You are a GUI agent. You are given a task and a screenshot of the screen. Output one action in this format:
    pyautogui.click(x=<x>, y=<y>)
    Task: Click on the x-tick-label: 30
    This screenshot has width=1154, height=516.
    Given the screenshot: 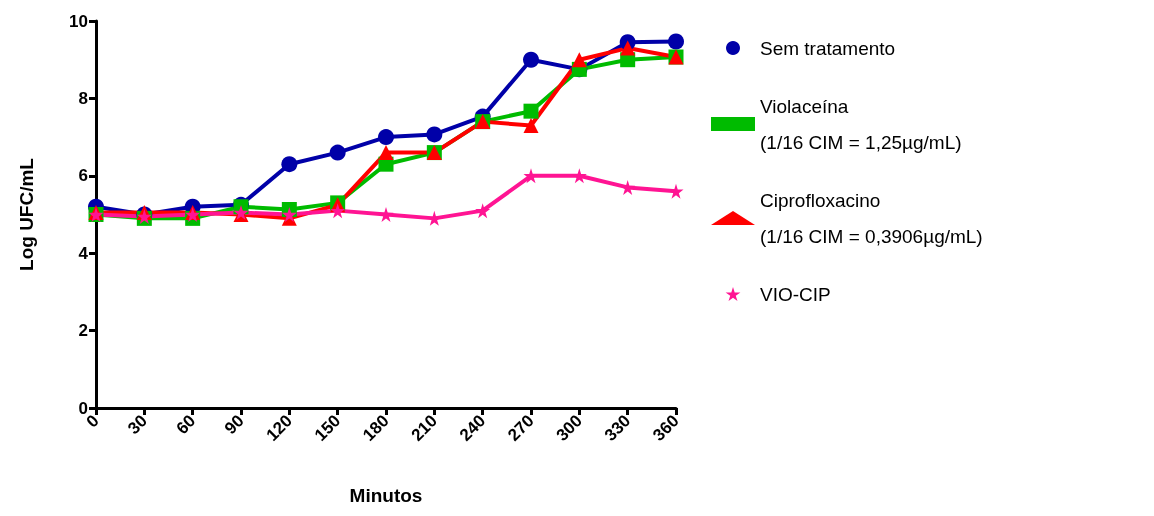 What is the action you would take?
    pyautogui.click(x=138, y=425)
    